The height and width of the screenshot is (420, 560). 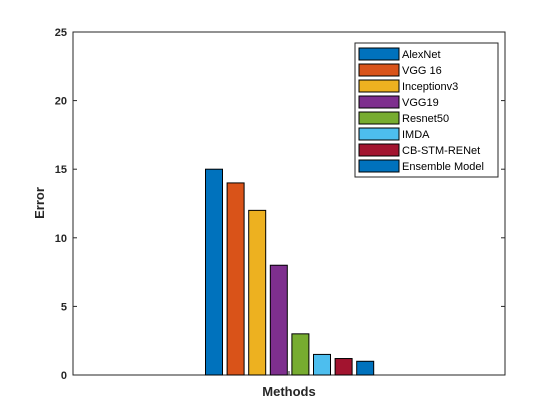 I want to click on y-tick-label: 10, so click(x=61, y=239).